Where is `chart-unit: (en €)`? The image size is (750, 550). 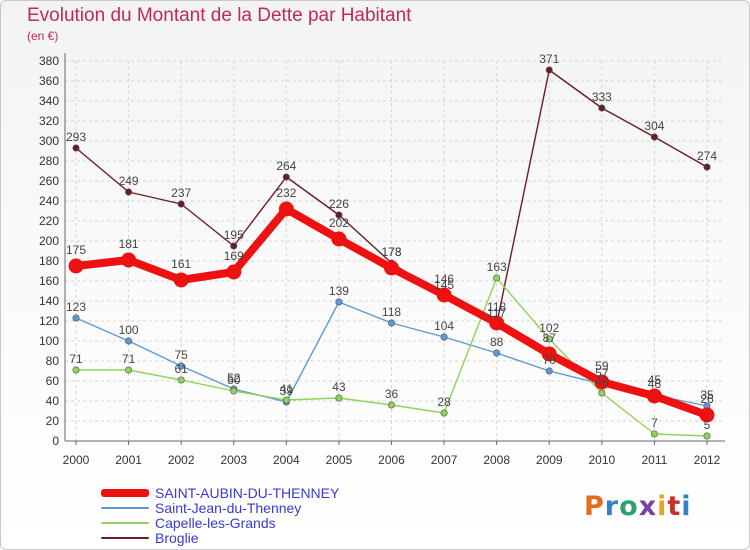 chart-unit: (en €) is located at coordinates (43, 36).